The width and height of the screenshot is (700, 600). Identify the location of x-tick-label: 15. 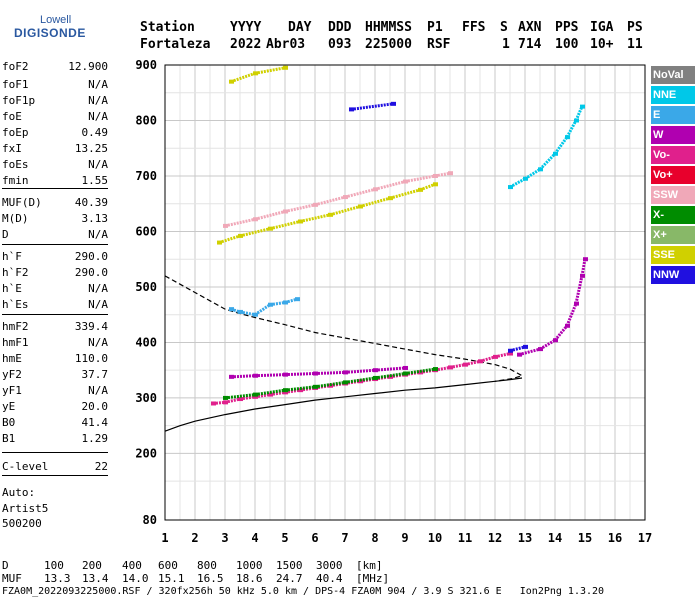
(585, 538).